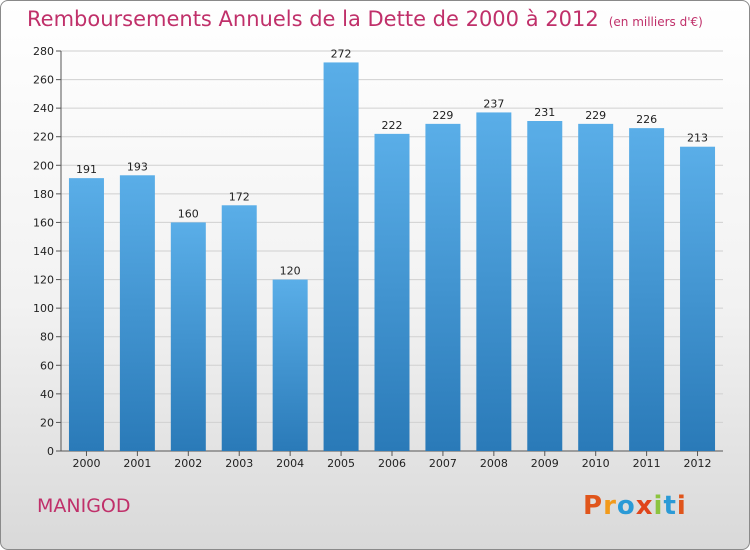 Image resolution: width=750 pixels, height=550 pixels. Describe the element at coordinates (47, 422) in the screenshot. I see `y-tick-label: 20` at that location.